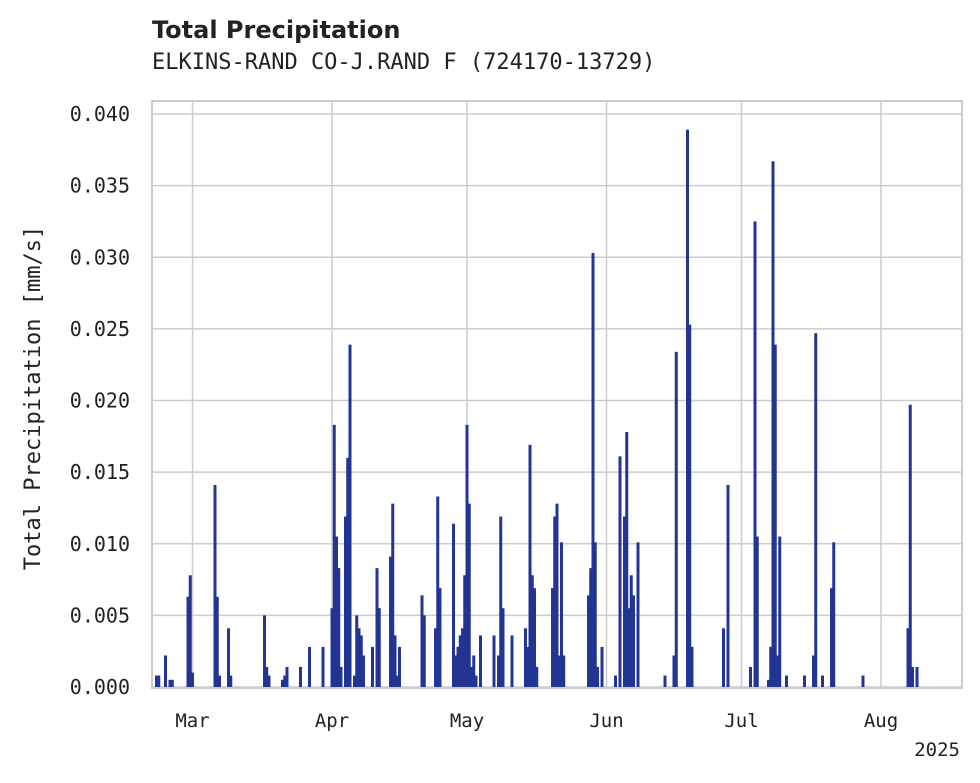  What do you see at coordinates (100, 401) in the screenshot?
I see `y-tick-label: 0.020` at bounding box center [100, 401].